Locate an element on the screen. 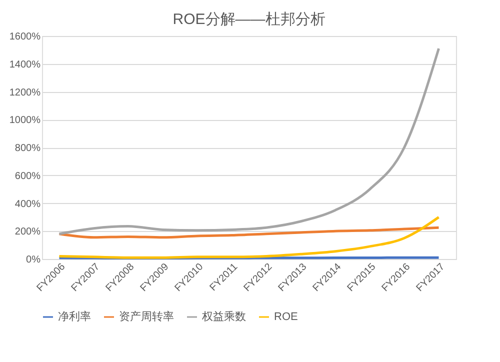 The height and width of the screenshot is (362, 500). legend-label: 净利率 is located at coordinates (74, 316).